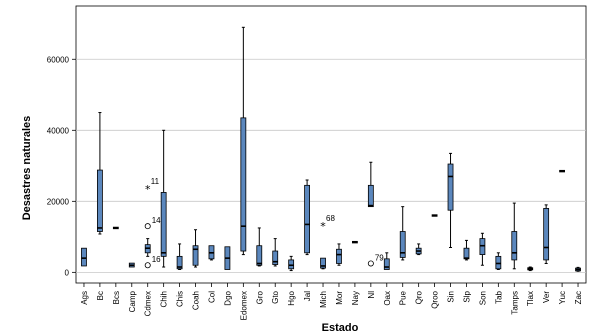  I want to click on box-gro, so click(259, 247).